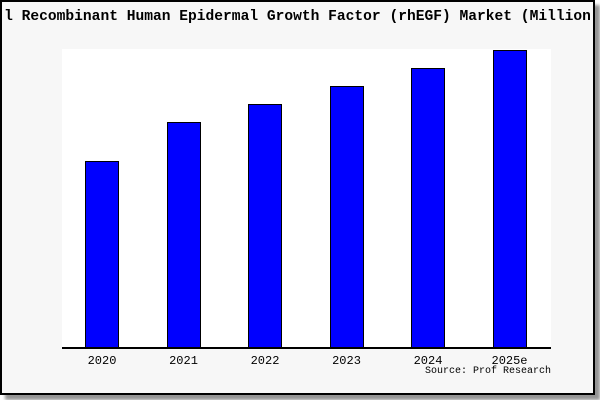 This screenshot has width=600, height=400. I want to click on x-axis-tick-labels: 2020 2021 2022 2023 2024 2025e, so click(306, 362).